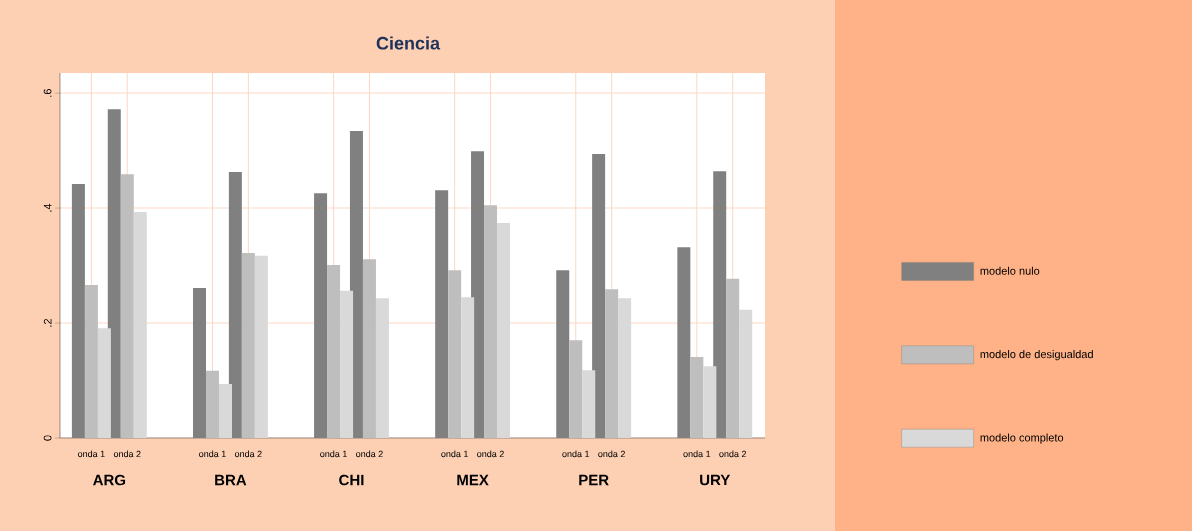 Image resolution: width=1192 pixels, height=531 pixels. What do you see at coordinates (594, 480) in the screenshot?
I see `text: PER` at bounding box center [594, 480].